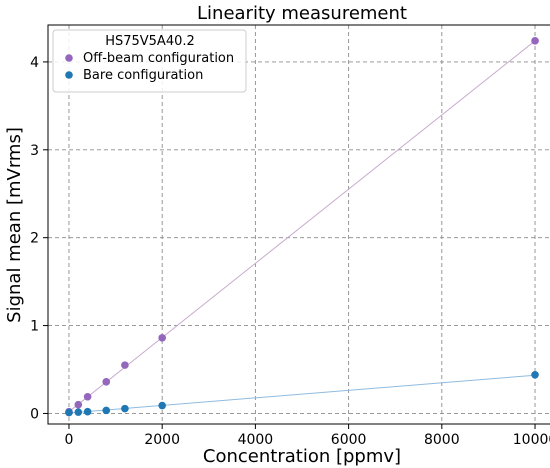 This screenshot has width=550, height=468. I want to click on legend-box, so click(149, 61).